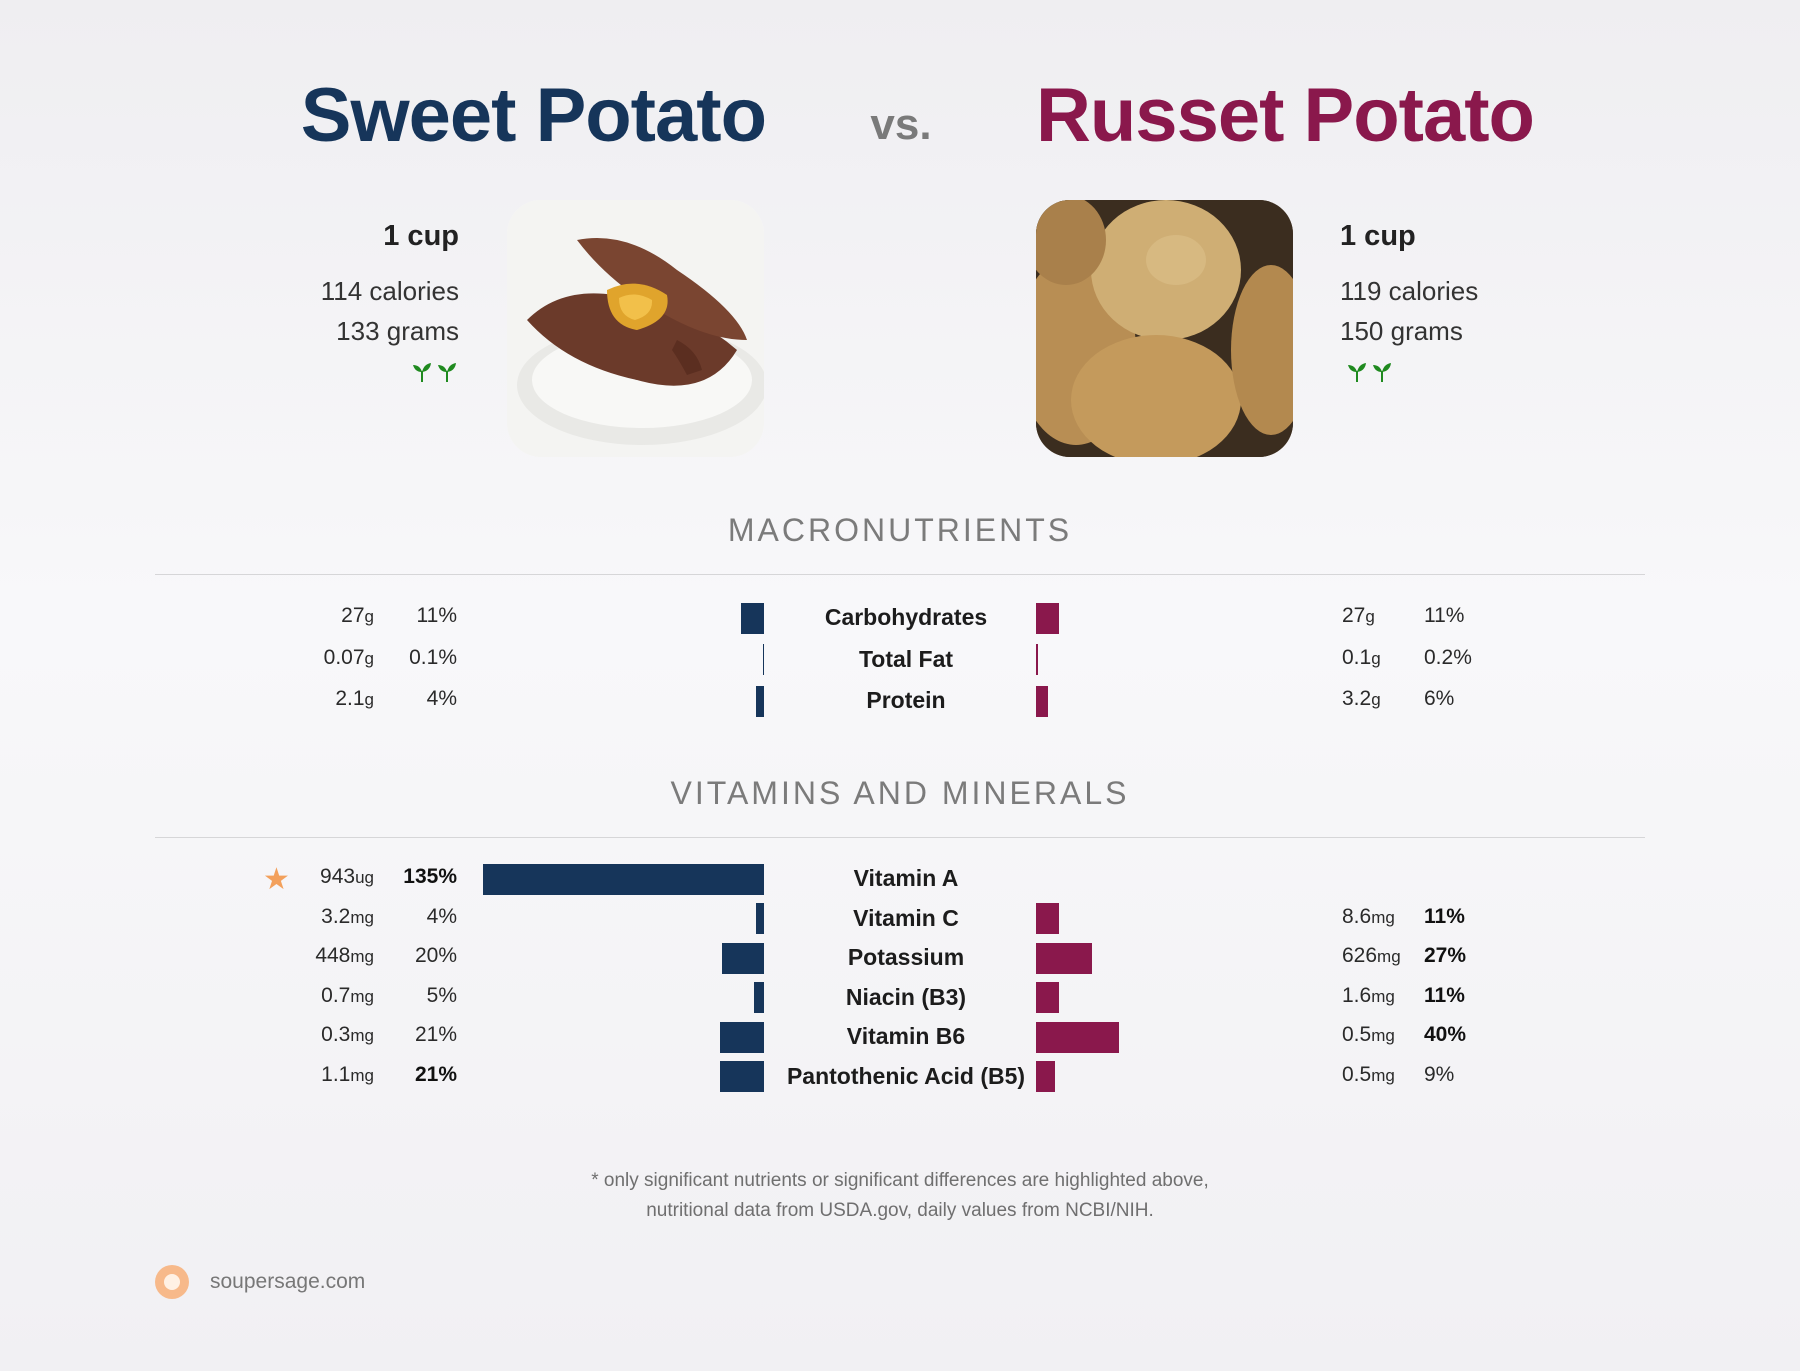 This screenshot has width=1800, height=1371. Describe the element at coordinates (900, 837) in the screenshot. I see `vitamins-divider` at that location.